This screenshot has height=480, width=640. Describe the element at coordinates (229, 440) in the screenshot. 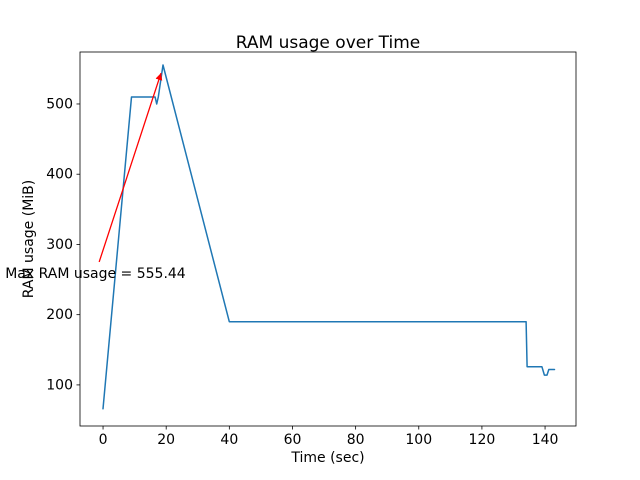

I see `x-tick-label: 40` at that location.